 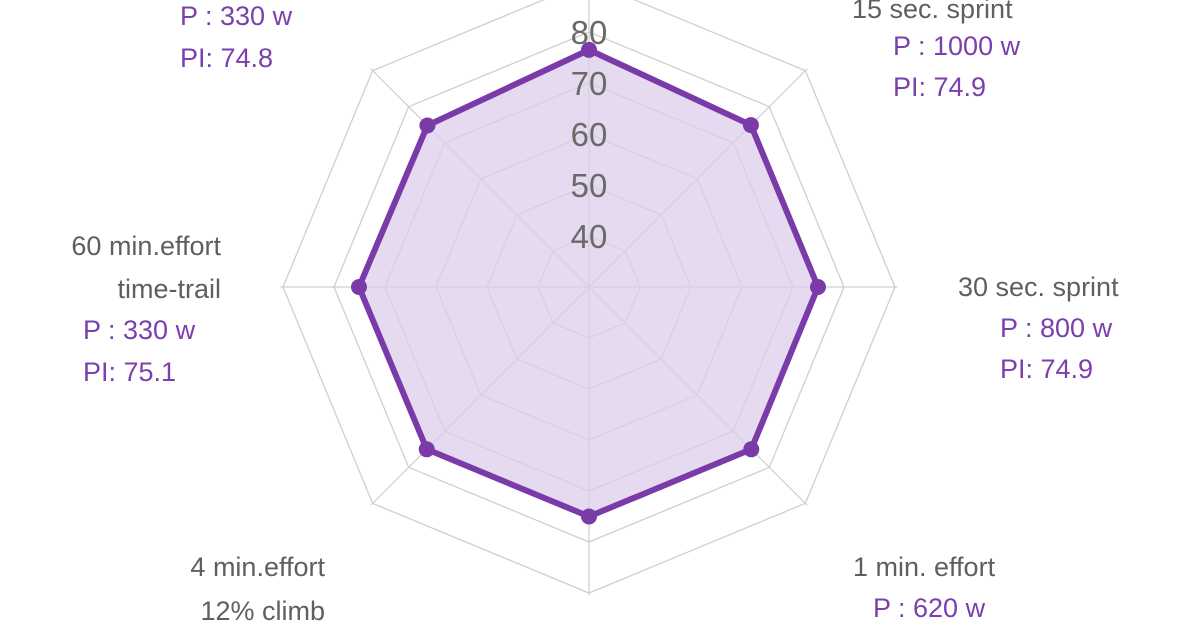 What do you see at coordinates (939, 87) in the screenshot?
I see `axis-label-15s-pi: PI: 74.9` at bounding box center [939, 87].